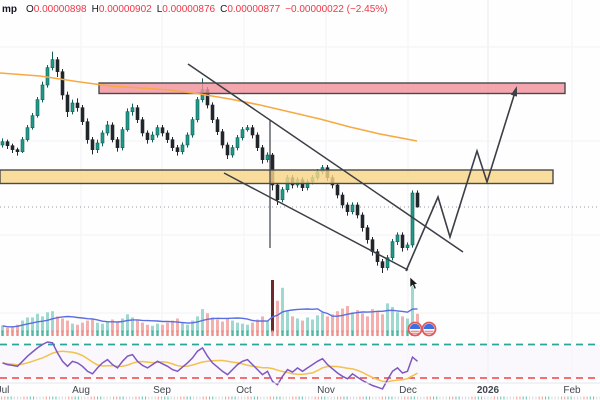 This screenshot has height=400, width=600. Describe the element at coordinates (316, 221) in the screenshot. I see `channel-lower-trendline` at that location.